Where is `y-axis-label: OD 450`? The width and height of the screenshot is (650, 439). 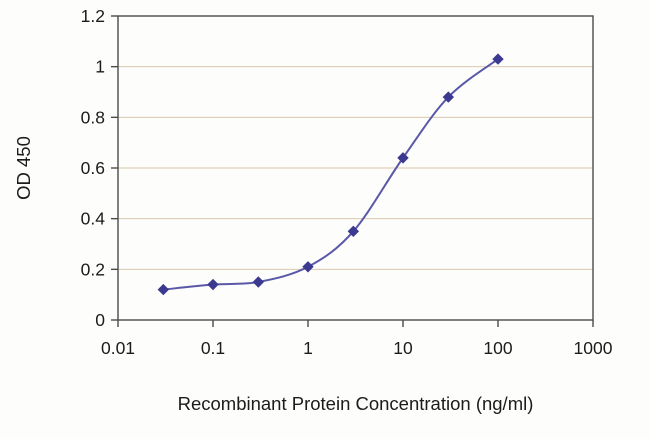
y-axis-label: OD 450 is located at coordinates (23, 168).